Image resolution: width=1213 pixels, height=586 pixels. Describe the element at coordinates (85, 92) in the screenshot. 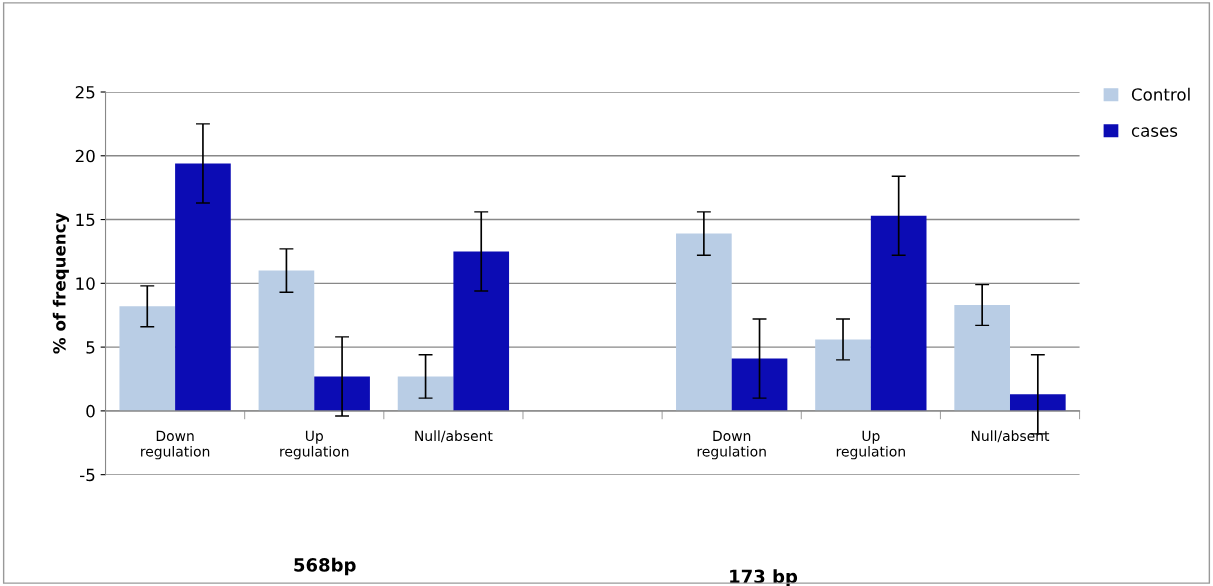

I see `y-tick-label: 25` at that location.